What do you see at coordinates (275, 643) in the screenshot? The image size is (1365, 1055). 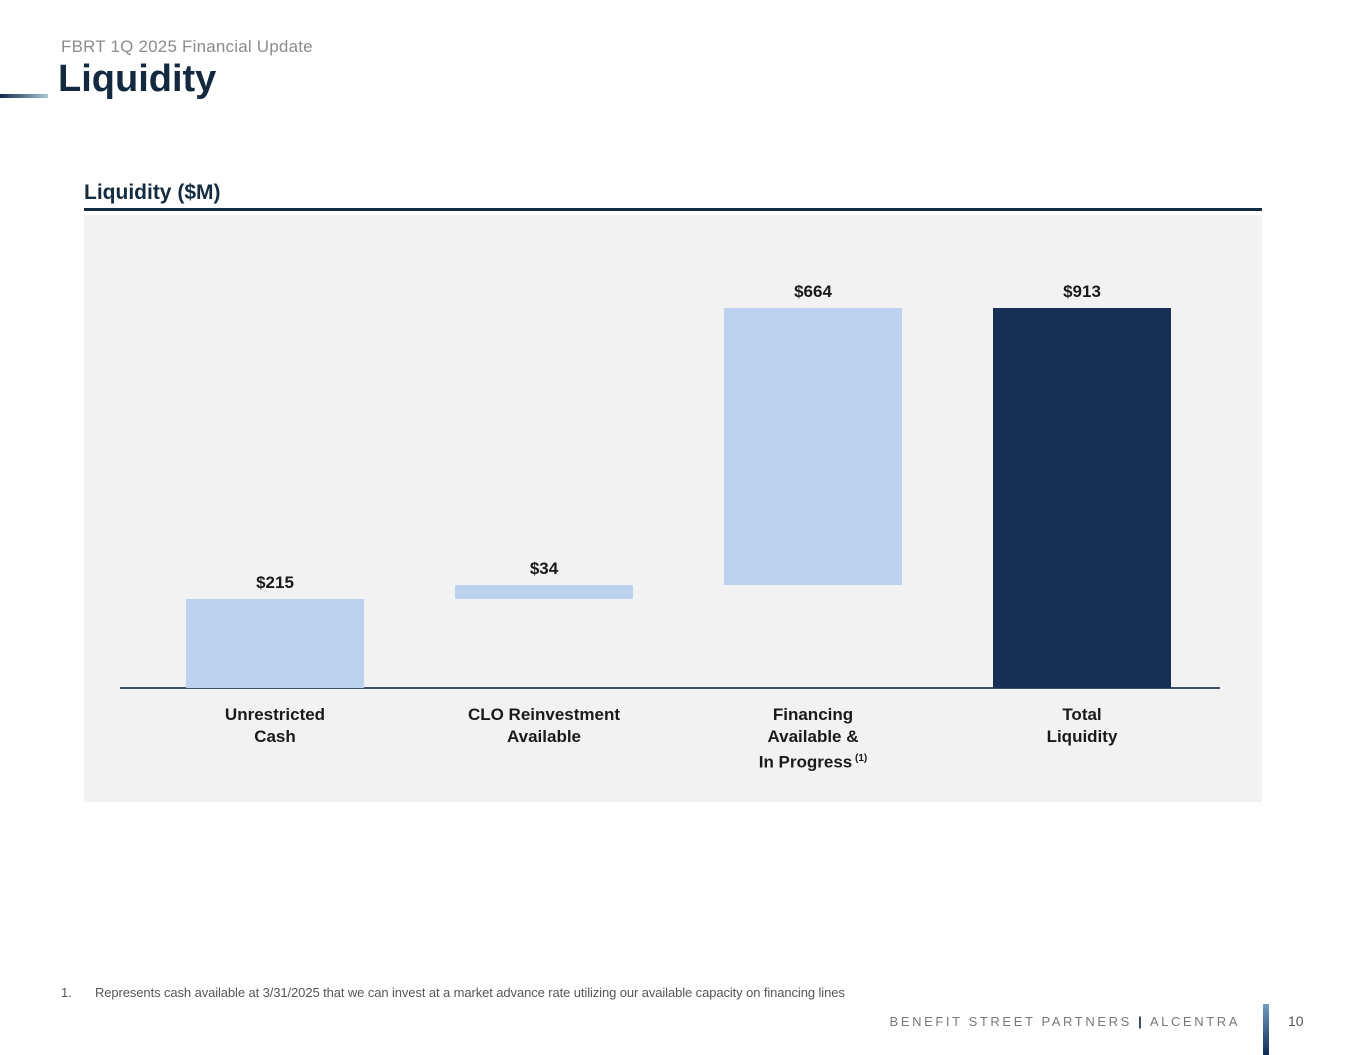 I see `bar-unrestricted-cash` at bounding box center [275, 643].